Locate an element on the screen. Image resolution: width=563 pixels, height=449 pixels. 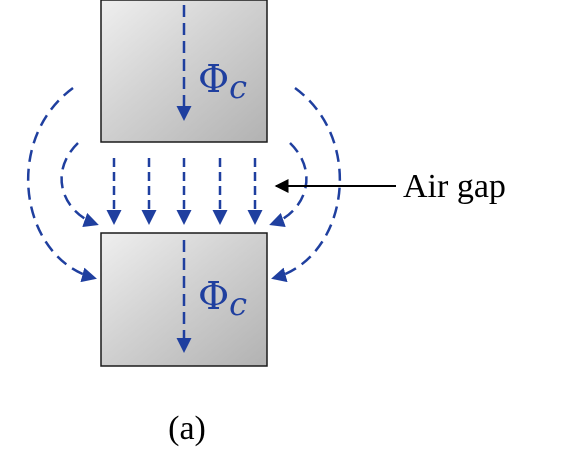
lower-flux-subscript: c is located at coordinates (238, 304).